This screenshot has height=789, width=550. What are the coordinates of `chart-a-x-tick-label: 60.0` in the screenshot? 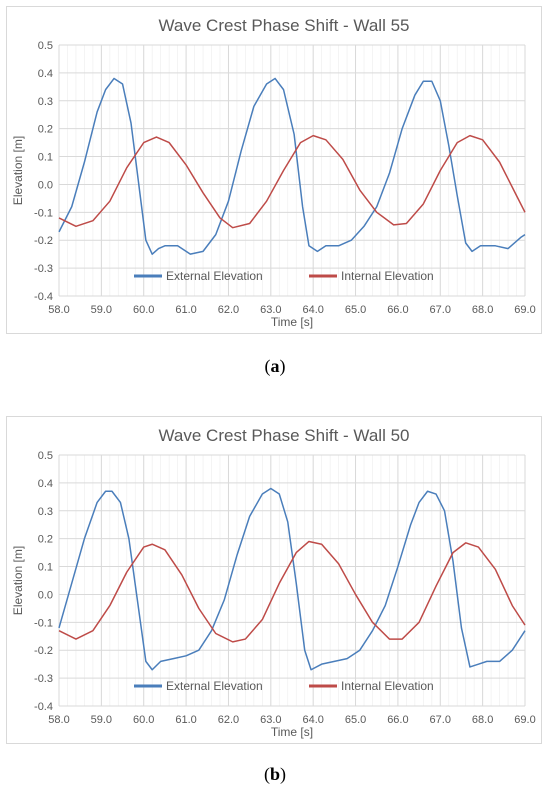 It's located at (143, 310).